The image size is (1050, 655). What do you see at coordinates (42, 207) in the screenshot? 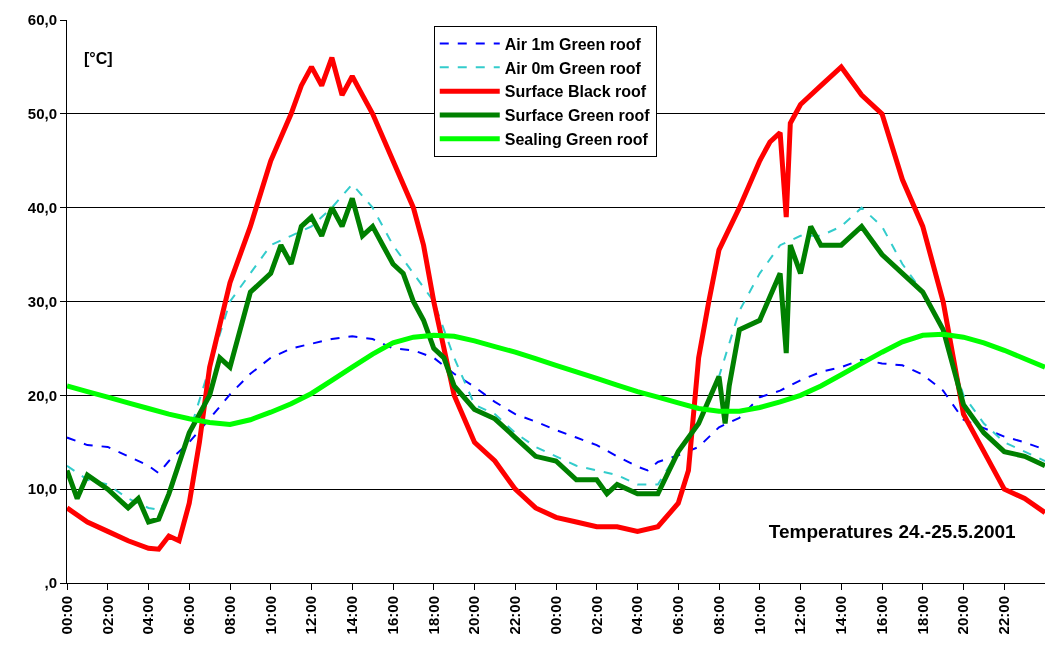
I see `y-tick-label: 40,0` at bounding box center [42, 207].